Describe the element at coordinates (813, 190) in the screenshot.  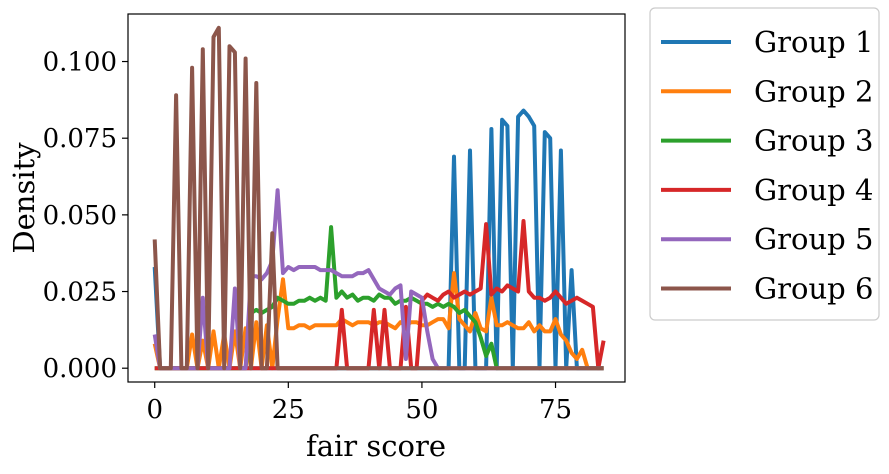
I see `legend-label-4: Group 4` at that location.